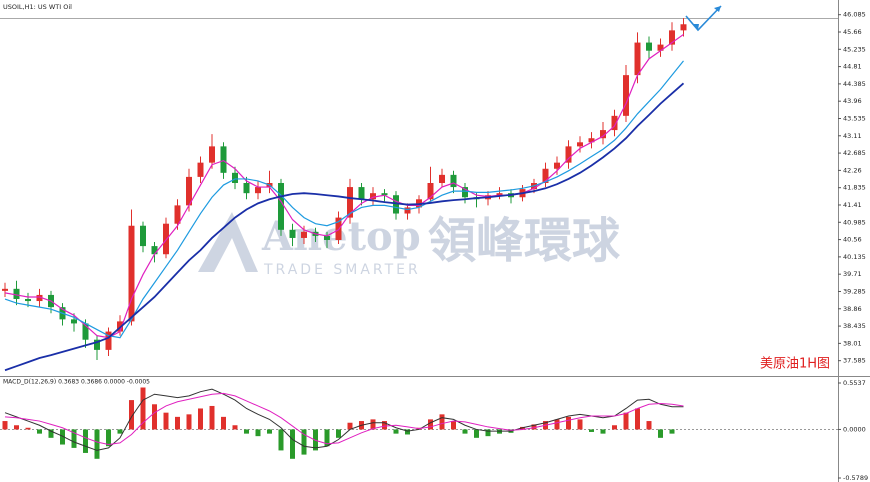 The image size is (870, 482). What do you see at coordinates (524, 241) in the screenshot?
I see `watermark-chinese: 領峰環球` at bounding box center [524, 241].